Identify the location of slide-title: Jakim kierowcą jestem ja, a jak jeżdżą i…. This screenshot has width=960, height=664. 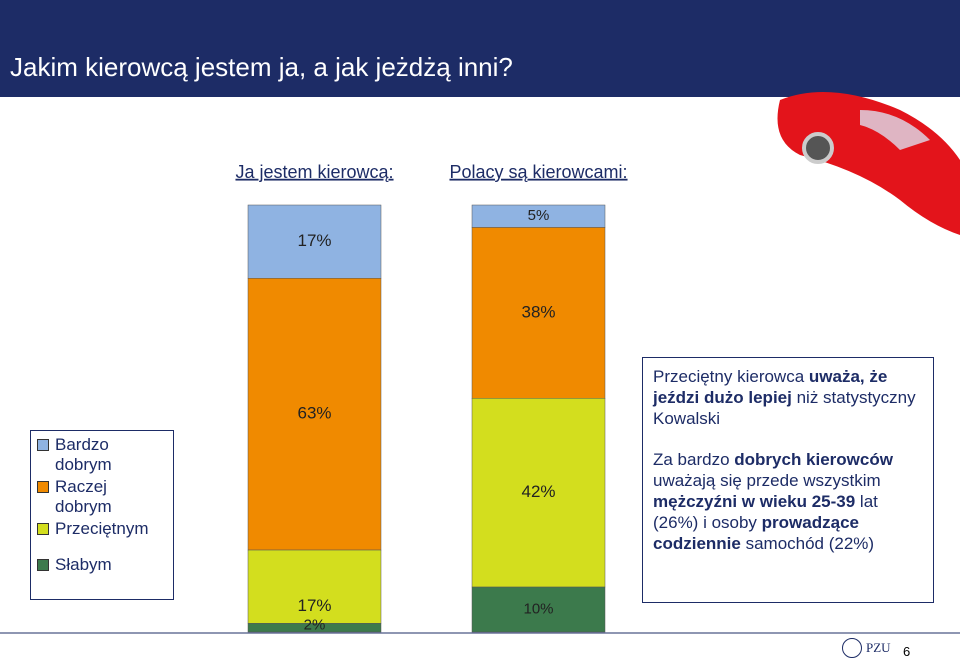
(261, 67).